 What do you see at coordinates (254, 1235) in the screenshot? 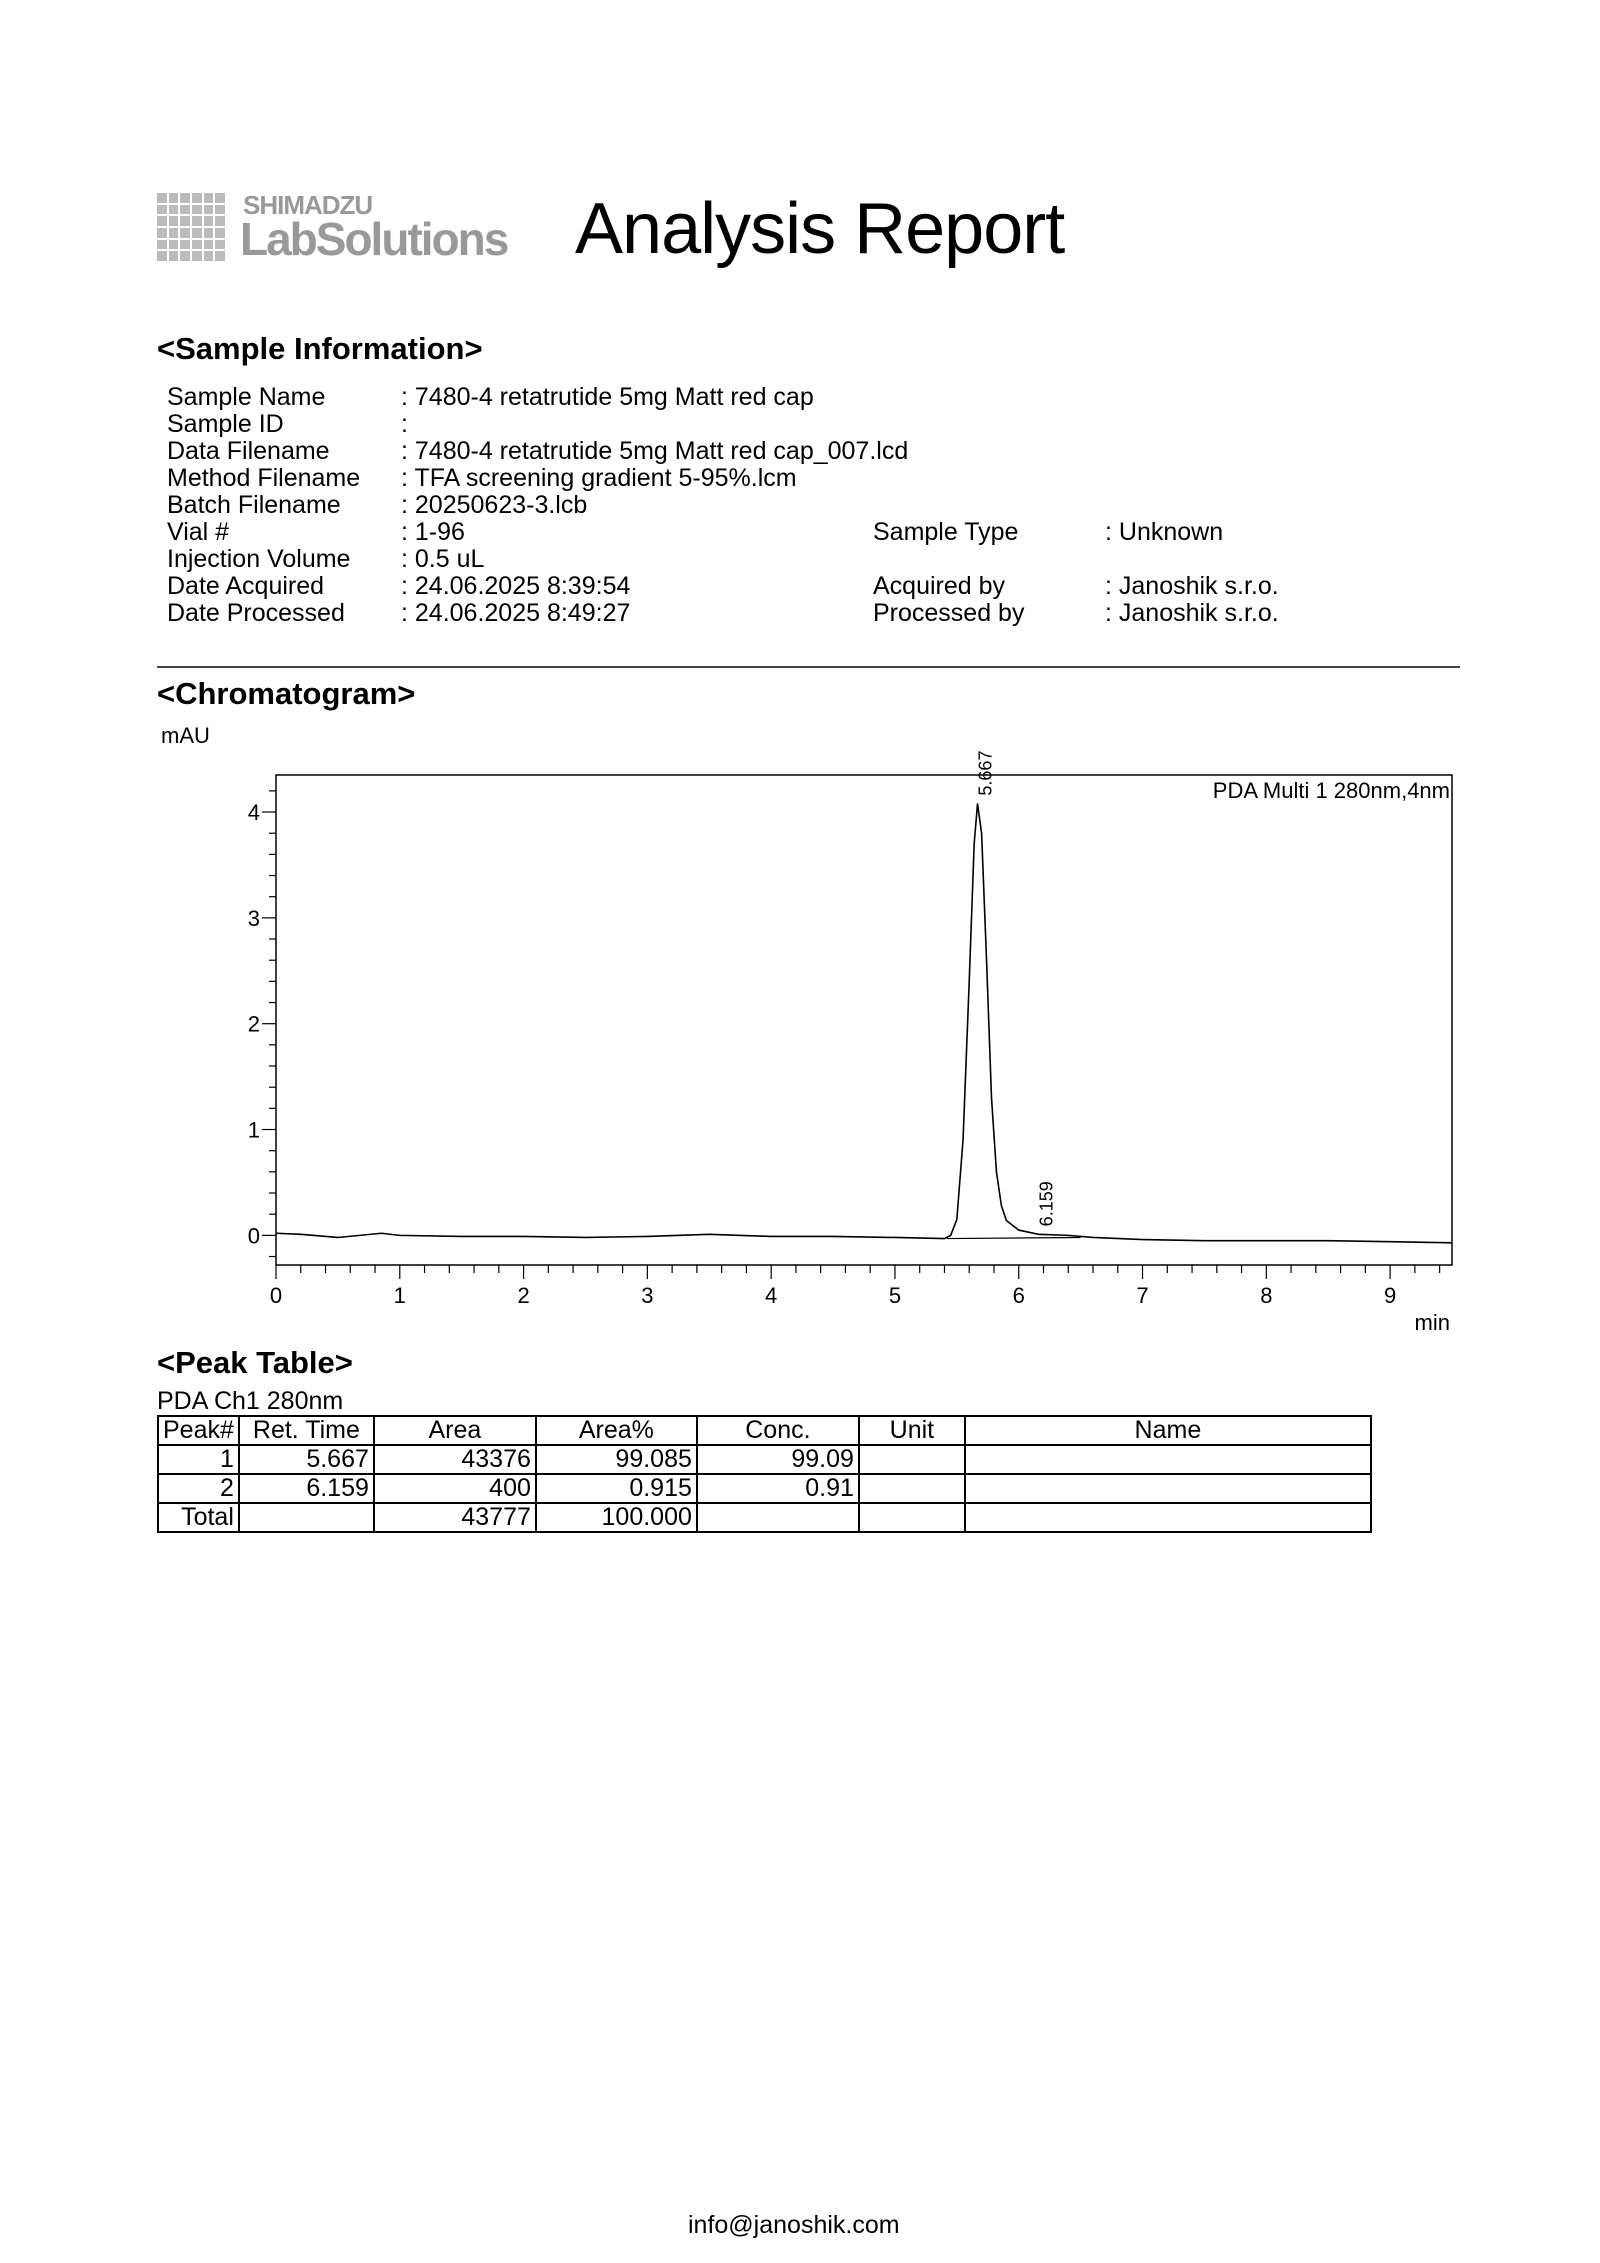
I see `y-tick-label: 0` at bounding box center [254, 1235].